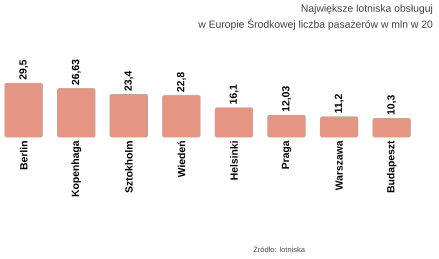 This screenshot has height=259, width=439. Describe the element at coordinates (234, 94) in the screenshot. I see `data-label: 16,1` at that location.